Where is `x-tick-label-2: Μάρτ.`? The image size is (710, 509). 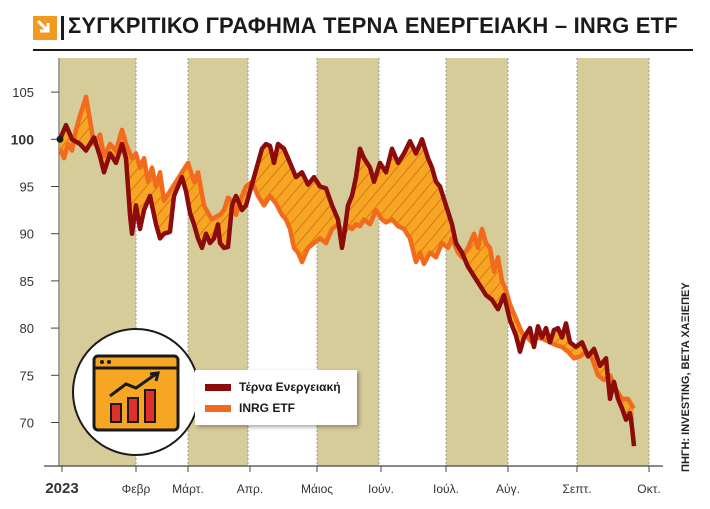 x-tick-label-2: Μάρτ. is located at coordinates (188, 489).